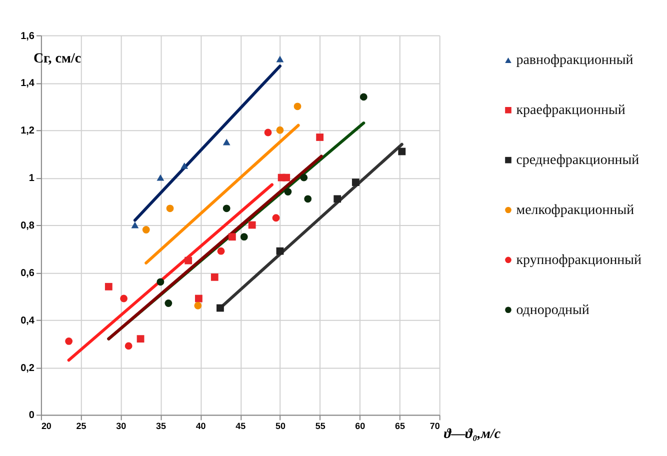  Describe the element at coordinates (121, 426) in the screenshot. I see `x-tick-label: 30` at that location.